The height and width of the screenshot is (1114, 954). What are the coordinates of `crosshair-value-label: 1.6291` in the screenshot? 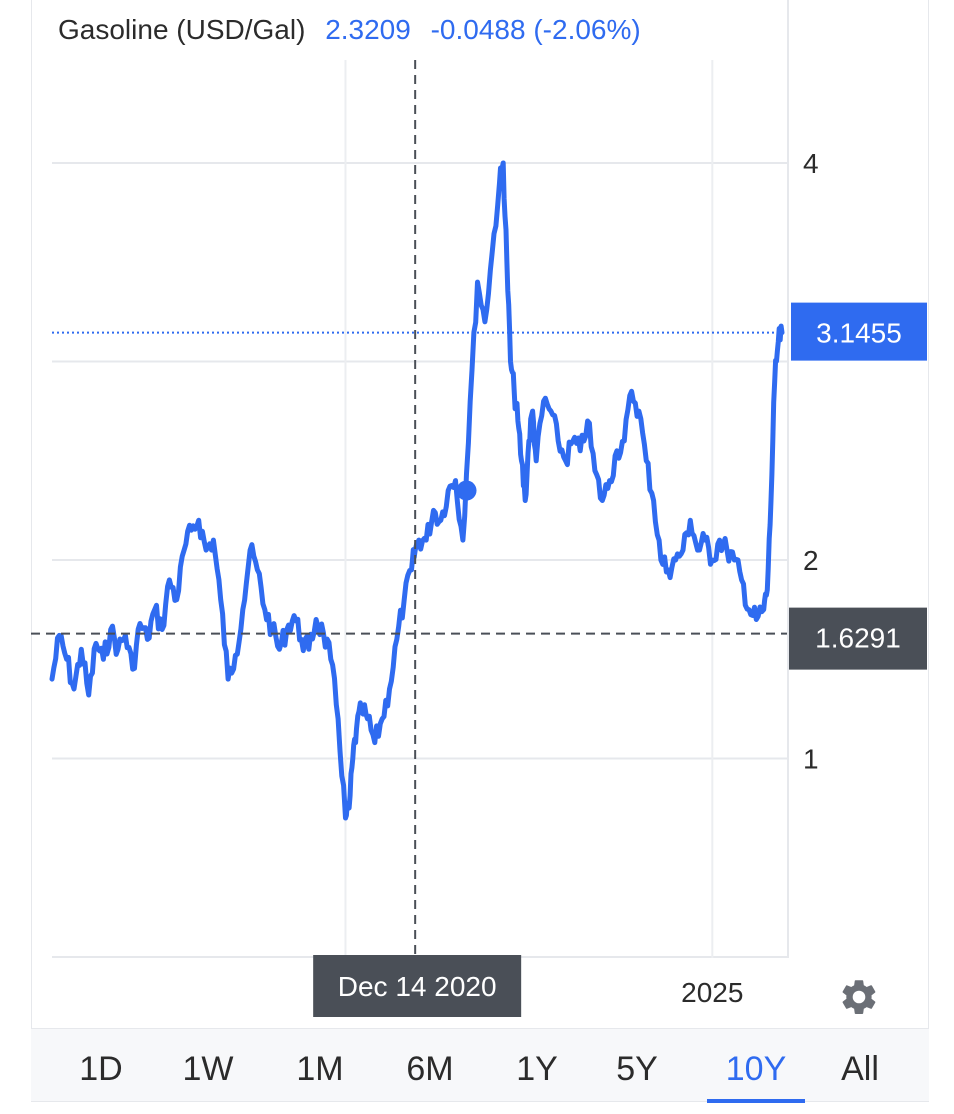 It's located at (858, 639).